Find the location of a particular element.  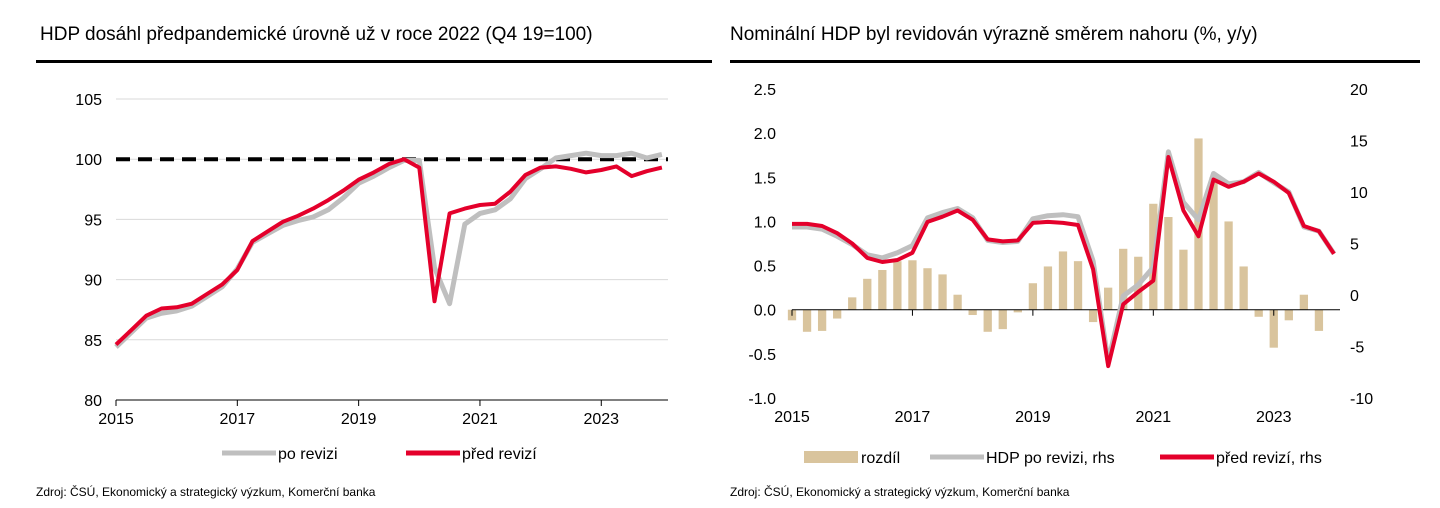

chart-left-title-rule is located at coordinates (374, 61).